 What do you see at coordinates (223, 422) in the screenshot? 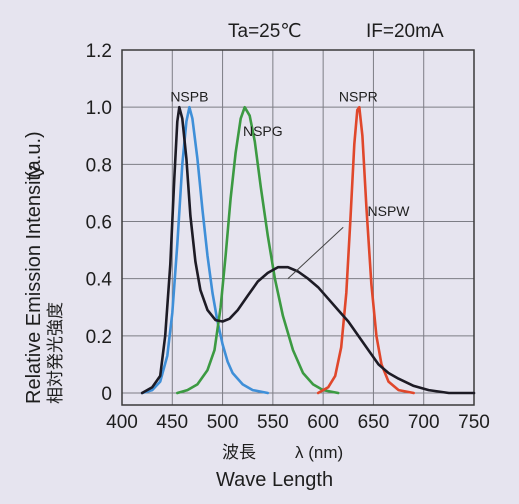
I see `x-tick-label: 500` at bounding box center [223, 422].